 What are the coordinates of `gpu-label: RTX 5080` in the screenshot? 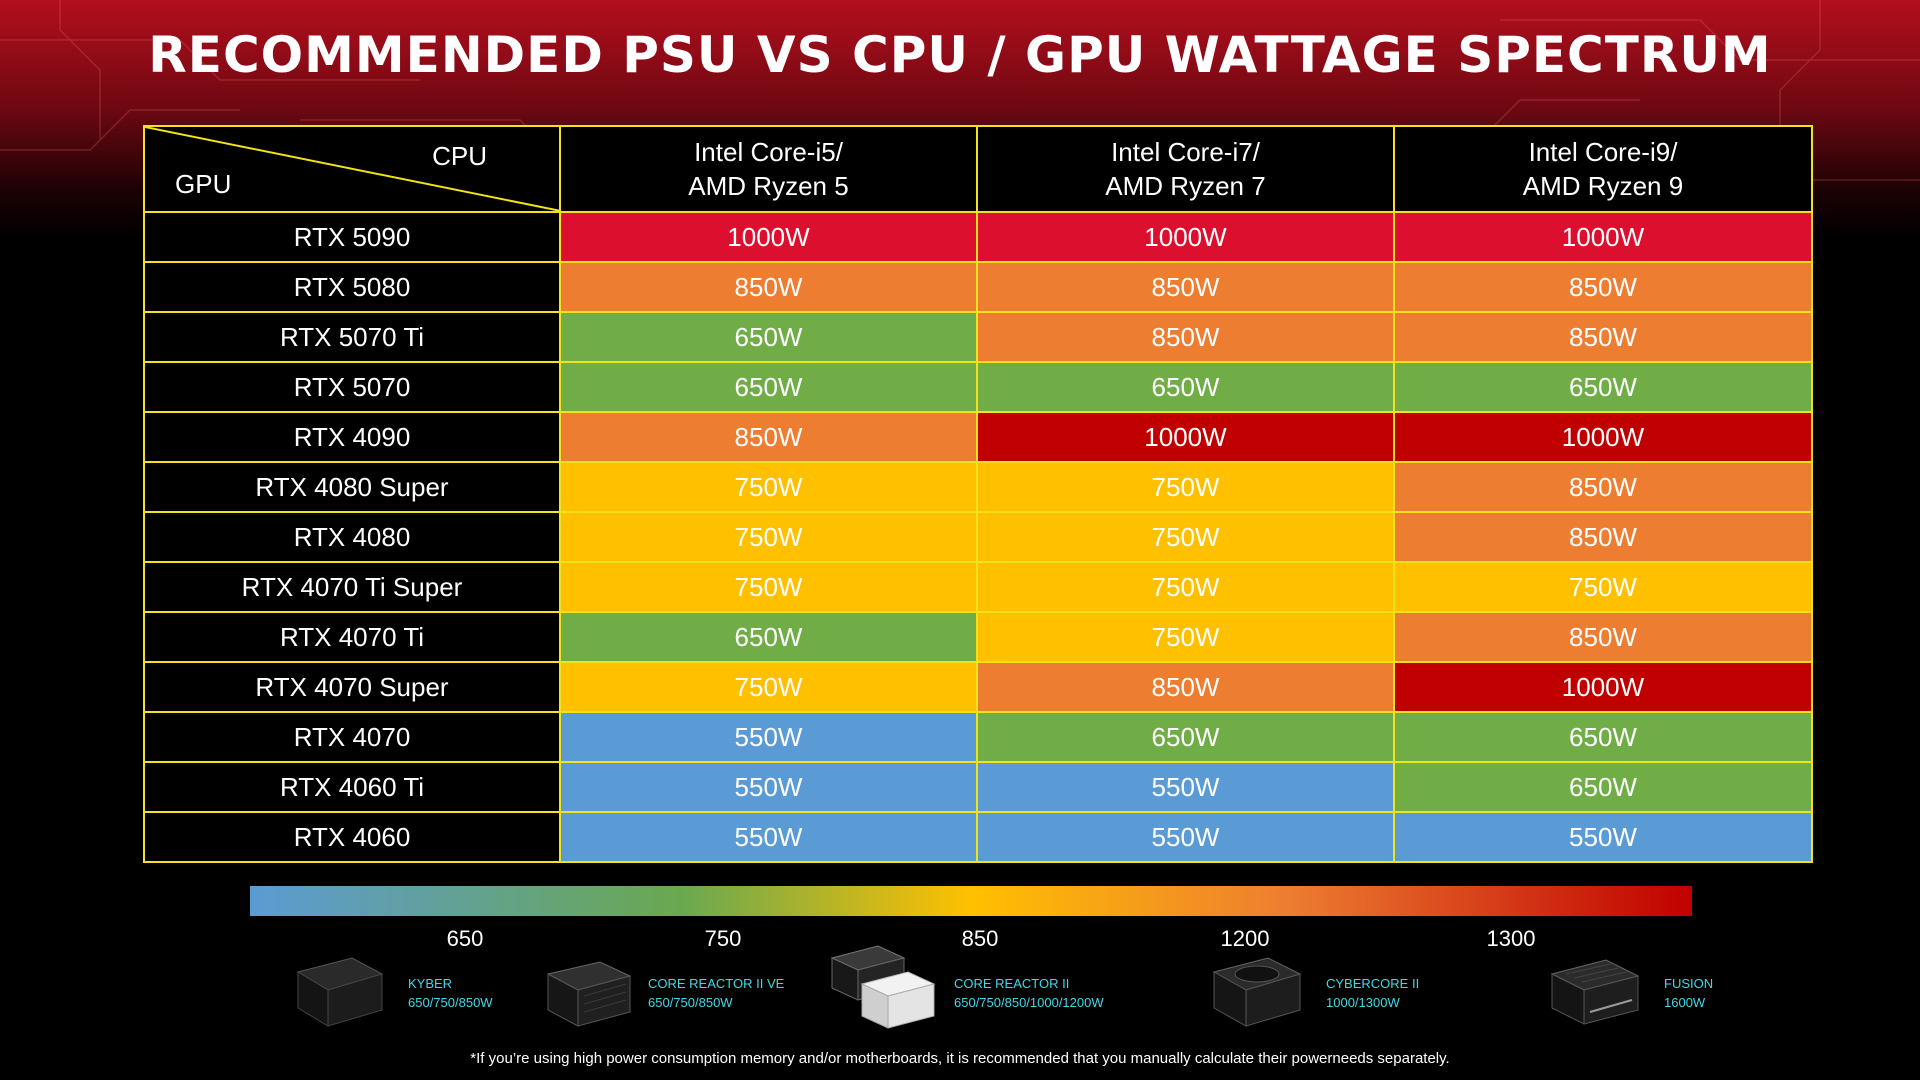 It's located at (352, 287).